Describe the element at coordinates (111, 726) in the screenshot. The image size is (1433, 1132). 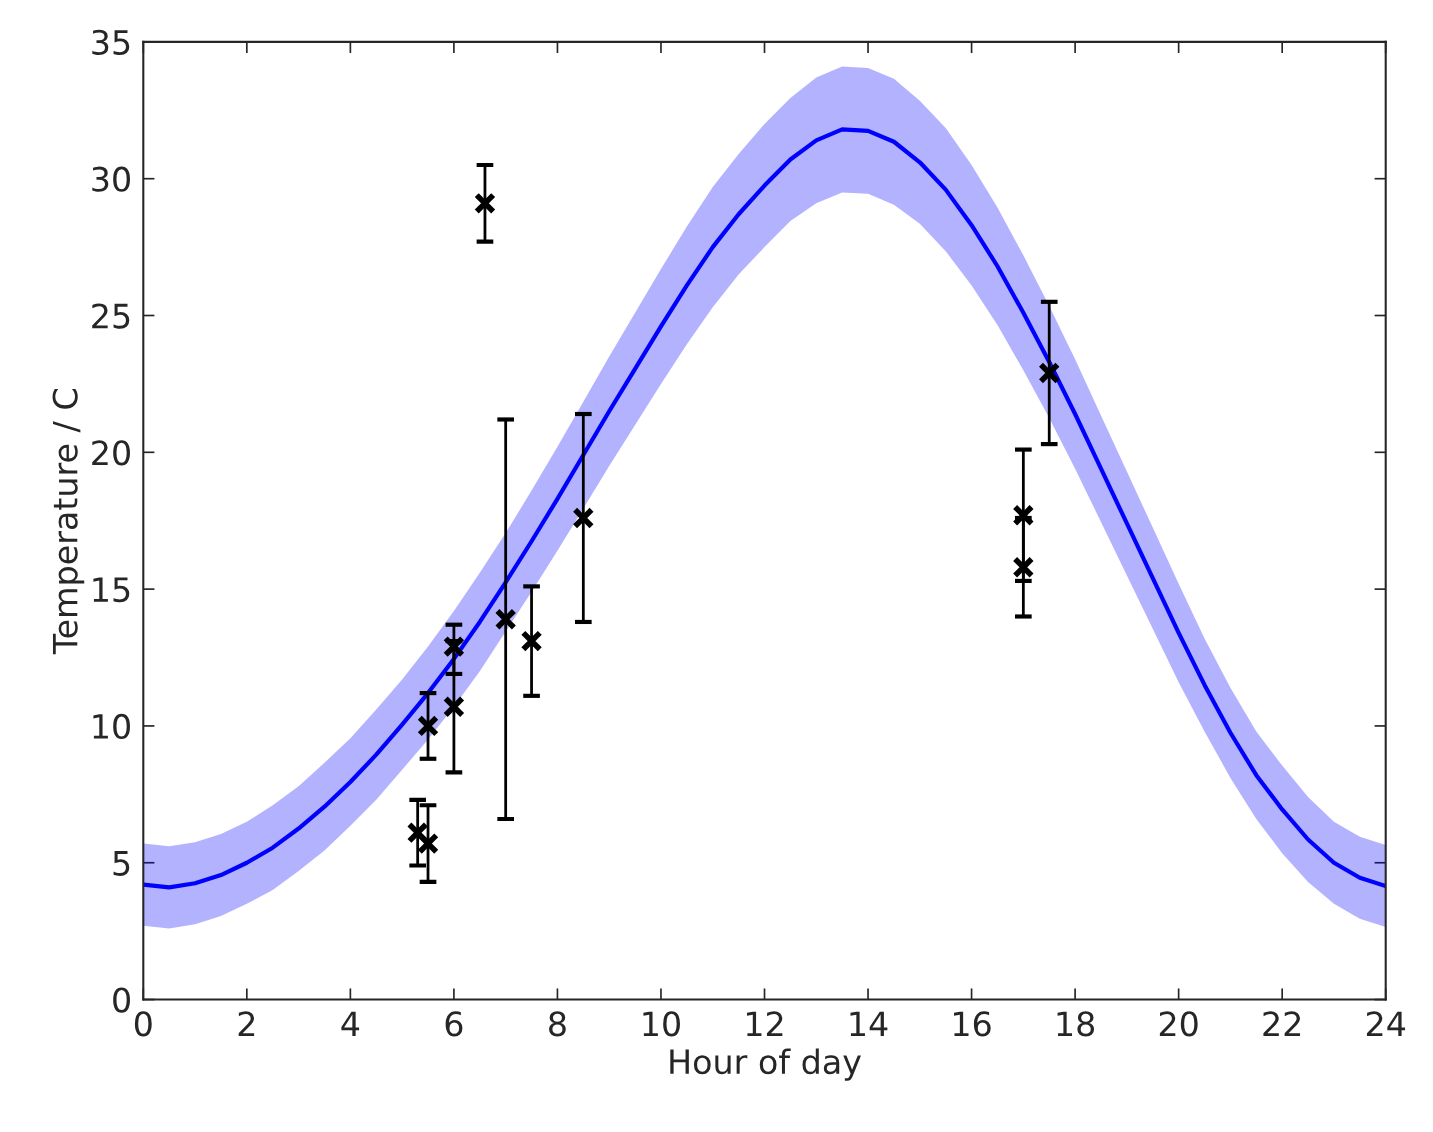
I see `y-tick-label: 10` at that location.